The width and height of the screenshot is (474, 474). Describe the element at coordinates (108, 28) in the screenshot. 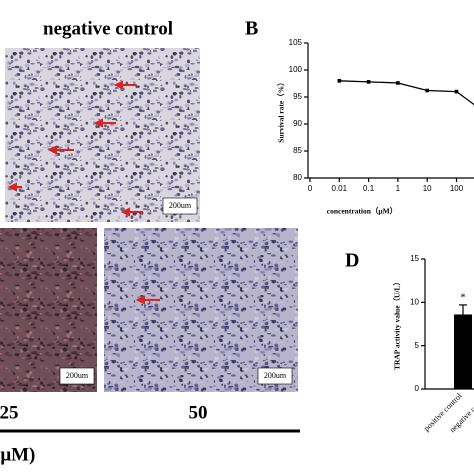

I see `panel-title: negative control` at that location.